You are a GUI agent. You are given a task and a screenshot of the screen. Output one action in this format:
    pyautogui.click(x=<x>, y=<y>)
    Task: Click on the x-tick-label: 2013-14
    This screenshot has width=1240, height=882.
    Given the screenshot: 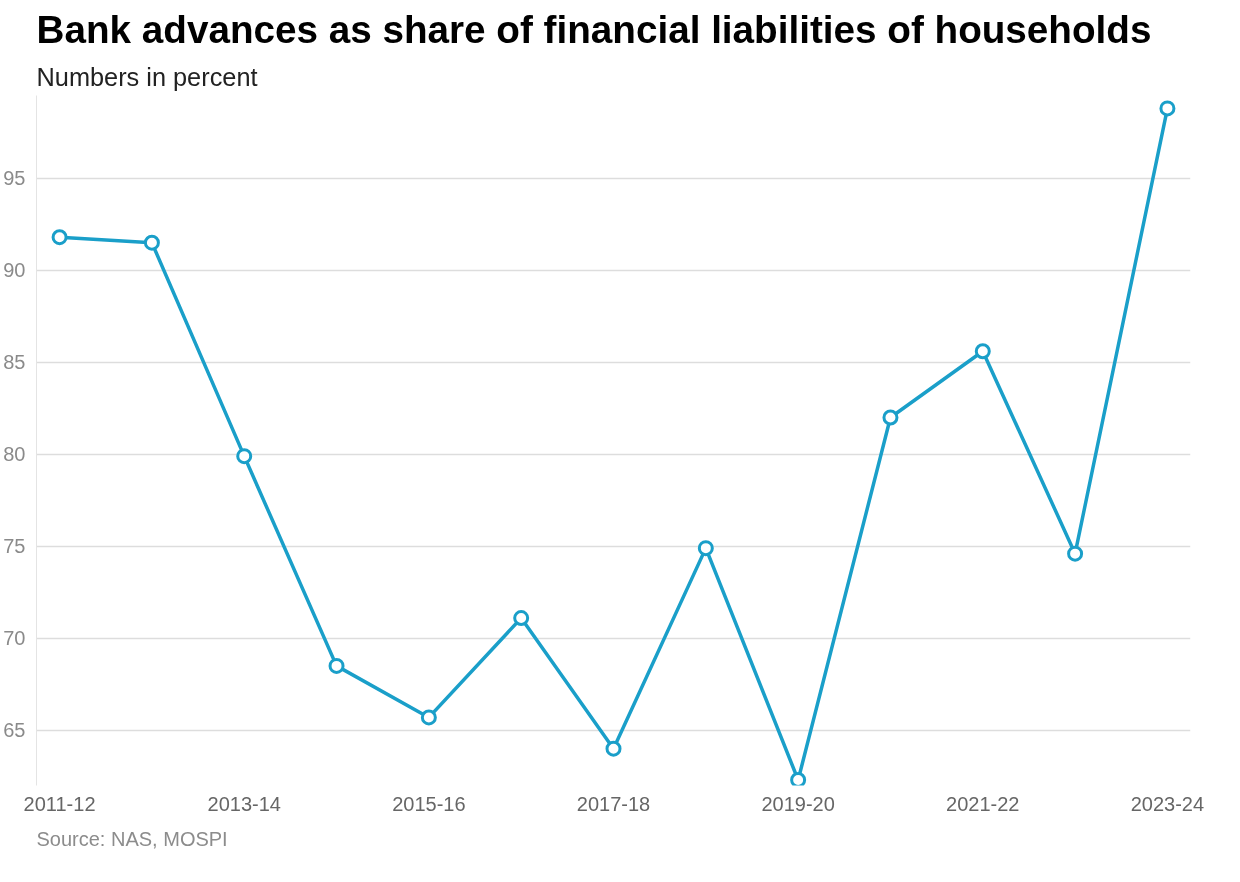 What is the action you would take?
    pyautogui.click(x=244, y=803)
    